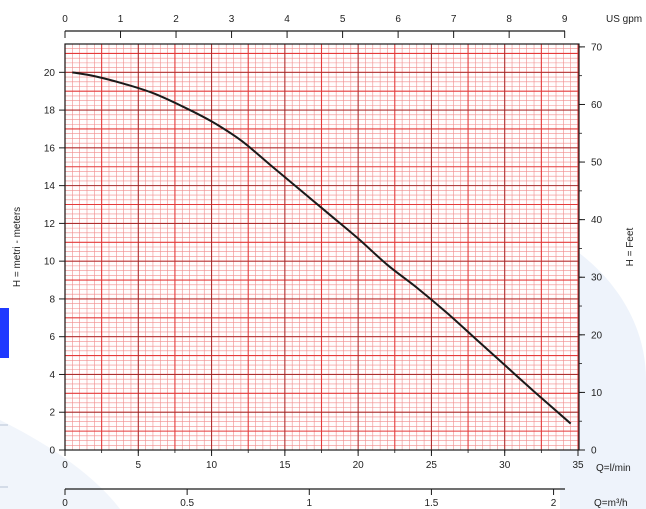 The width and height of the screenshot is (646, 509). I want to click on right-axis-tick-label: 40, so click(597, 220).